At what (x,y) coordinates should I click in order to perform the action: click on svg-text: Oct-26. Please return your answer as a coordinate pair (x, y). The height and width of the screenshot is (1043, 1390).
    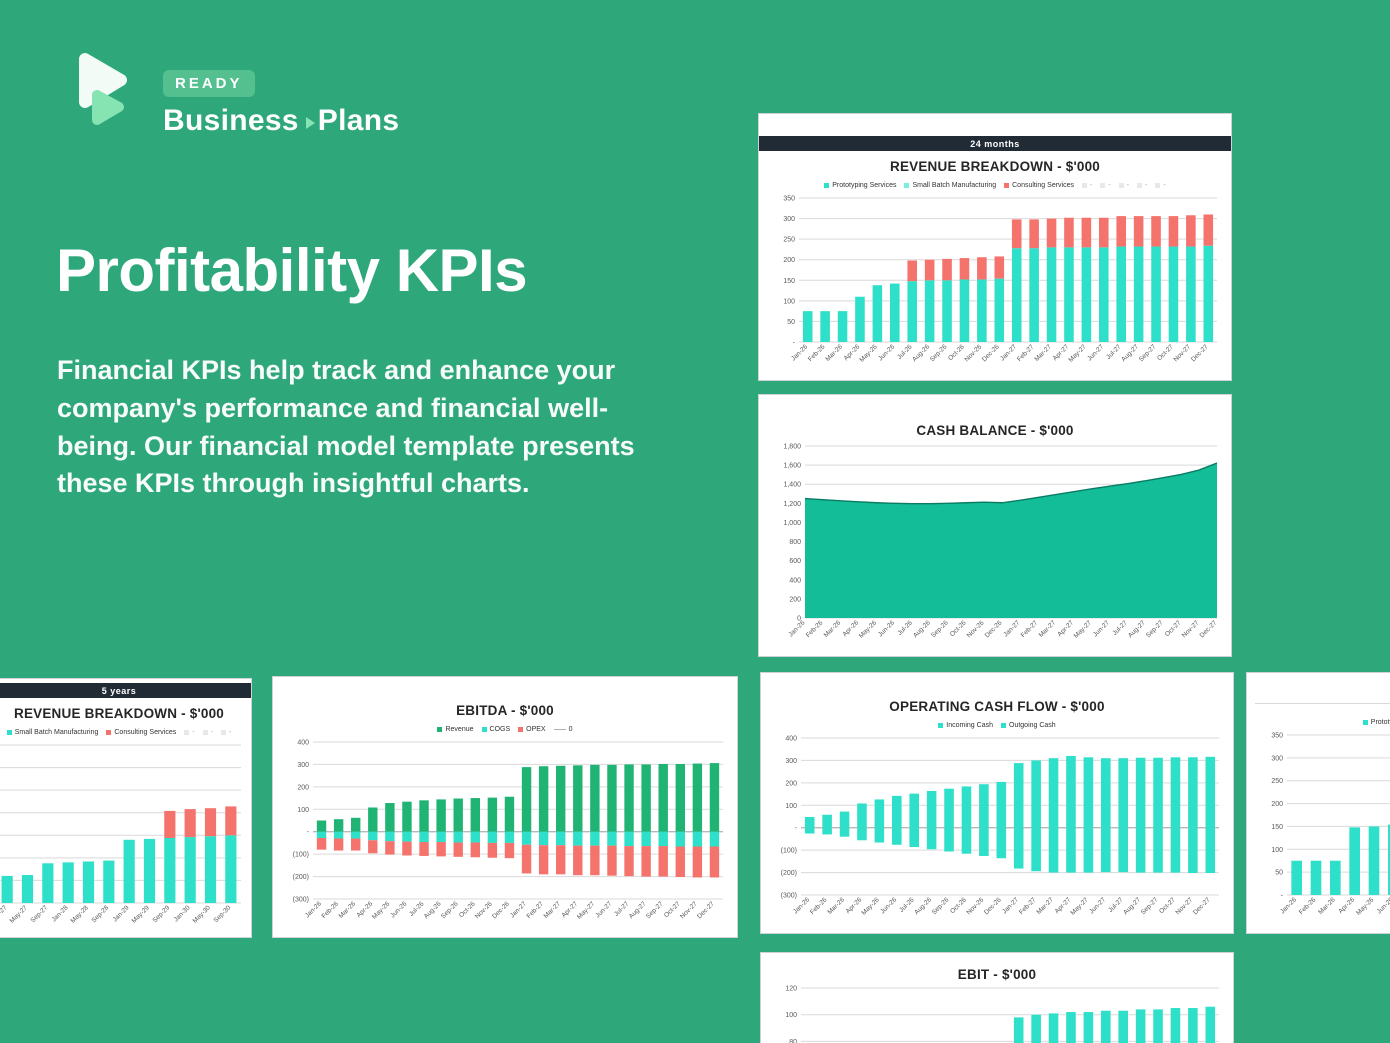
    Looking at the image, I should click on (958, 628).